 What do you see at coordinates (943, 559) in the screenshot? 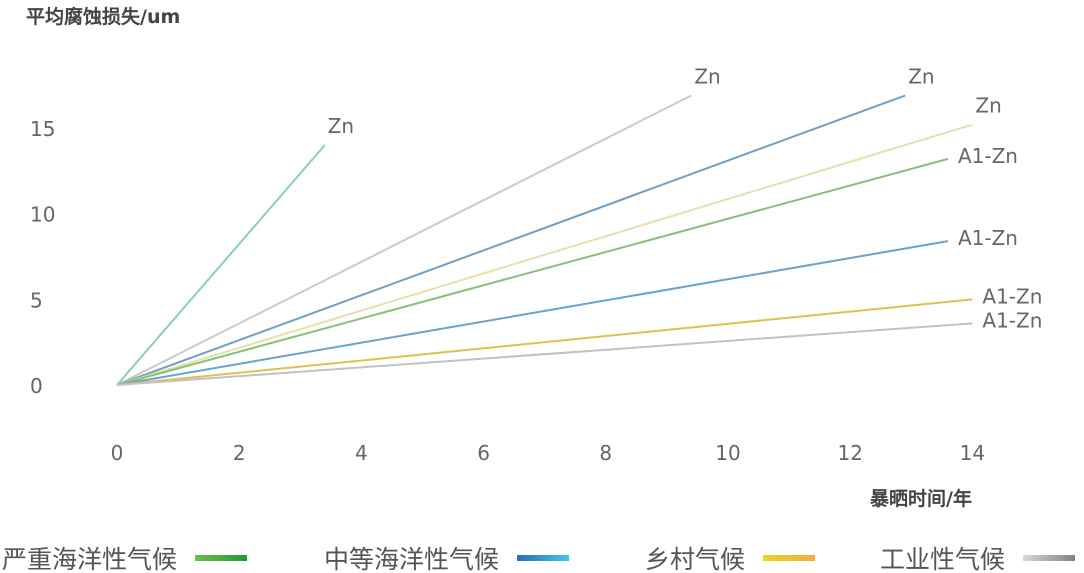
I see `legend-label: 工业性气候` at bounding box center [943, 559].